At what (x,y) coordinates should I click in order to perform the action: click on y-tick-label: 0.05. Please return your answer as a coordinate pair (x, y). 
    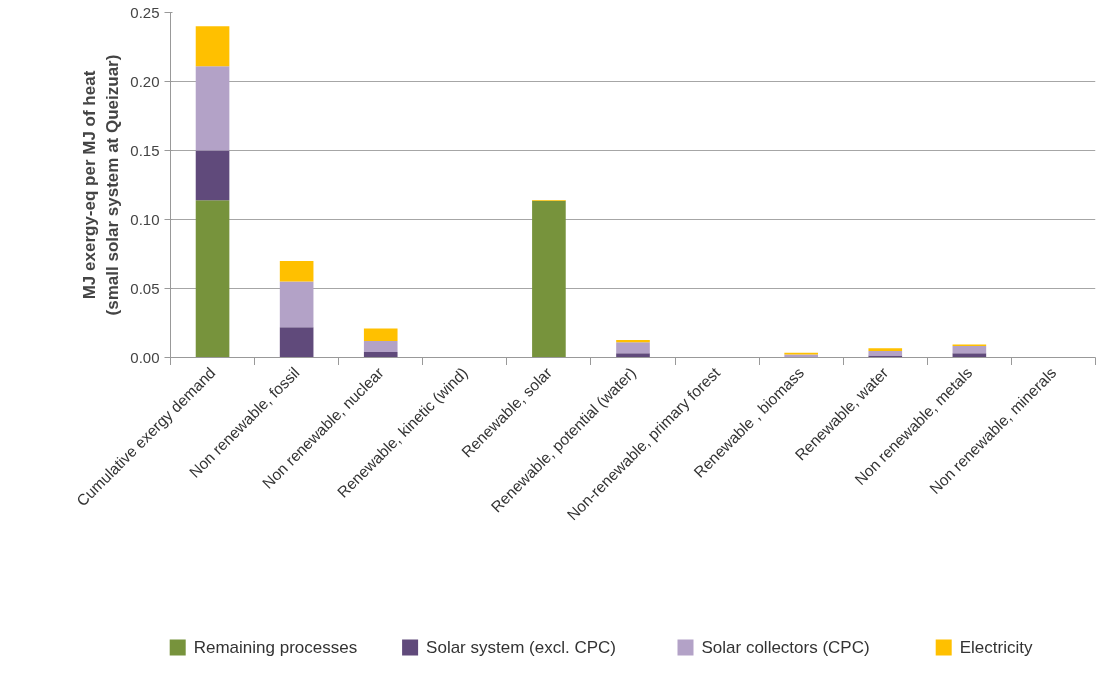
    Looking at the image, I should click on (145, 288).